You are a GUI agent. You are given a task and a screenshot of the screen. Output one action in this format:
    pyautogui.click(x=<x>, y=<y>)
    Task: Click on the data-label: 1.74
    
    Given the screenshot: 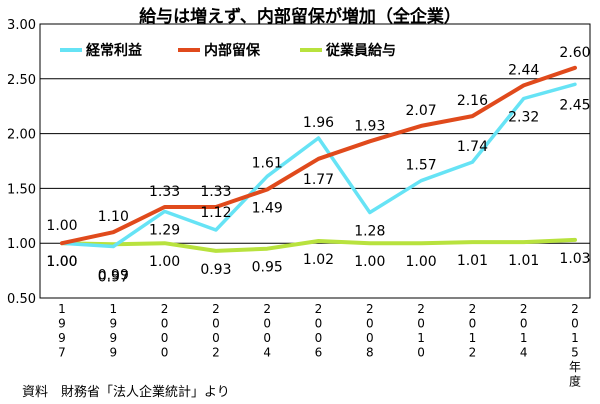 What is the action you would take?
    pyautogui.click(x=472, y=147)
    